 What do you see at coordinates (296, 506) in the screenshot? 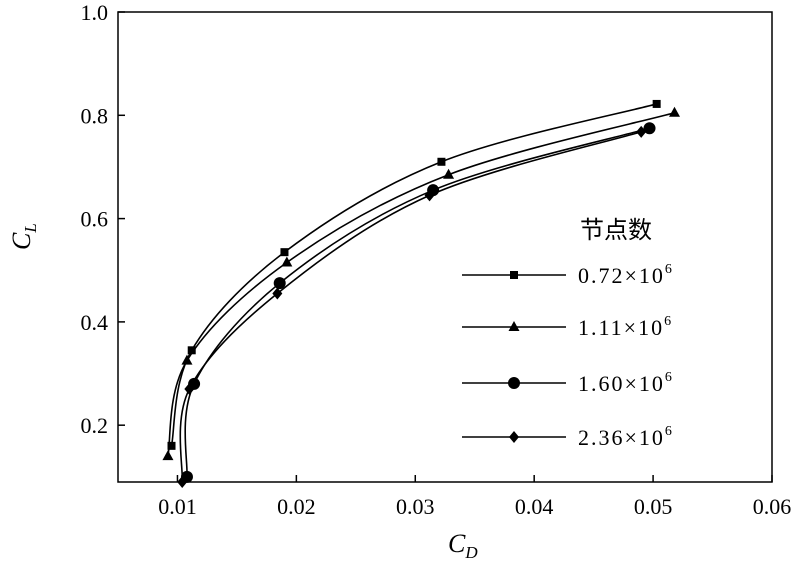
I see `x-tick-label: 0.02` at bounding box center [296, 506].